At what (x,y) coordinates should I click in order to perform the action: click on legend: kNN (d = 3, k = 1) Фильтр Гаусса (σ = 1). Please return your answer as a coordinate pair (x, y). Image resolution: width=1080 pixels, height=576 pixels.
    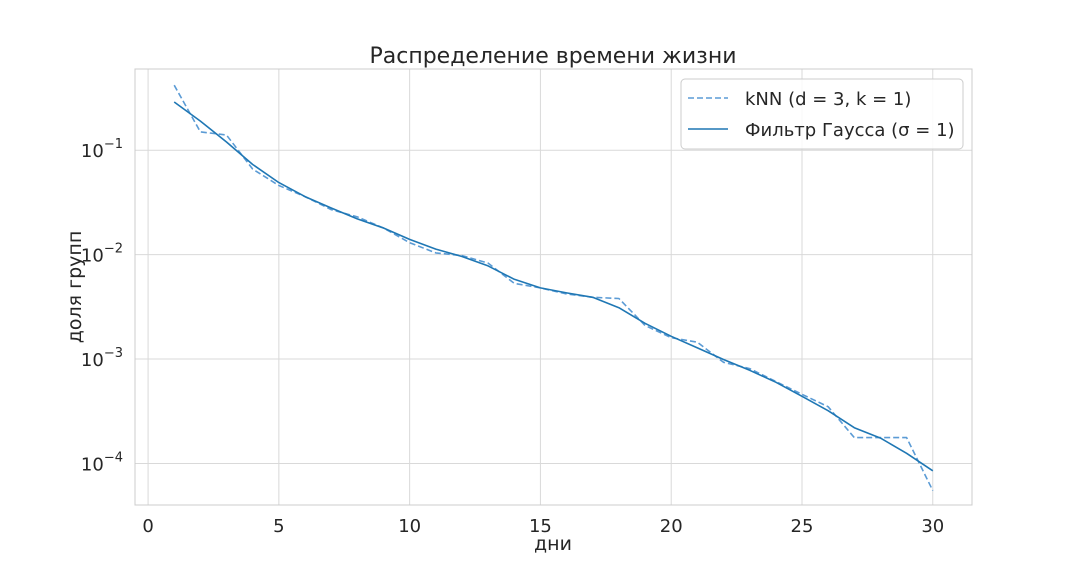
    Looking at the image, I should click on (822, 114).